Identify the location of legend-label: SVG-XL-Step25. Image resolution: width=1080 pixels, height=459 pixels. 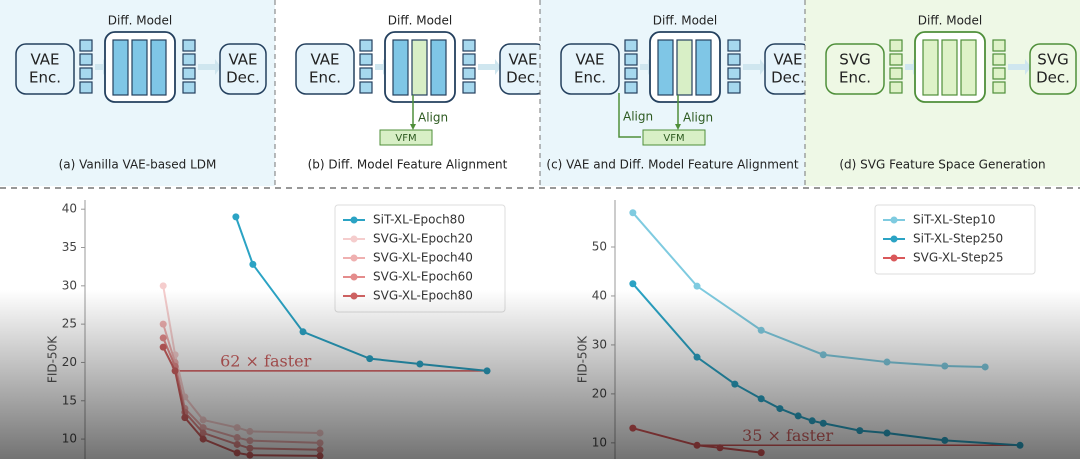
(958, 258).